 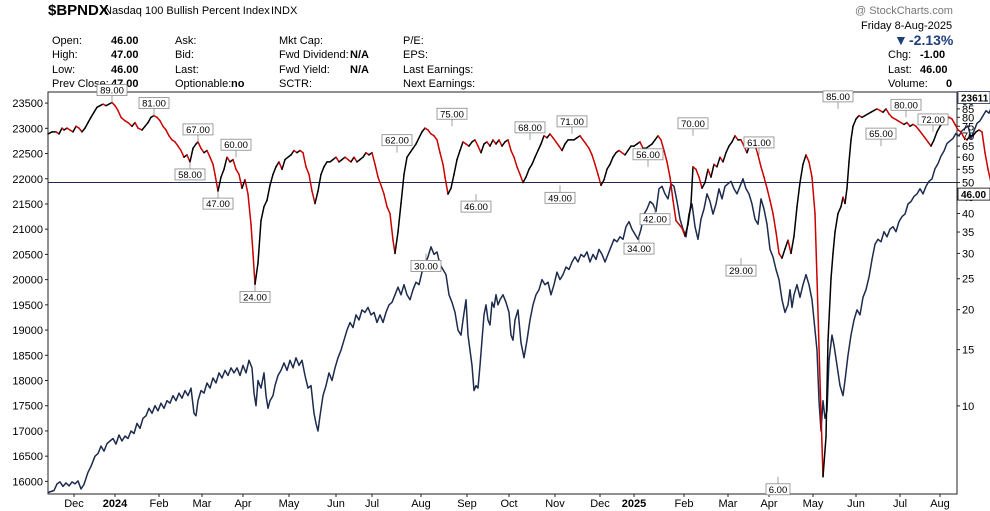 What do you see at coordinates (27, 255) in the screenshot?
I see `left-tick-label: 20500` at bounding box center [27, 255].